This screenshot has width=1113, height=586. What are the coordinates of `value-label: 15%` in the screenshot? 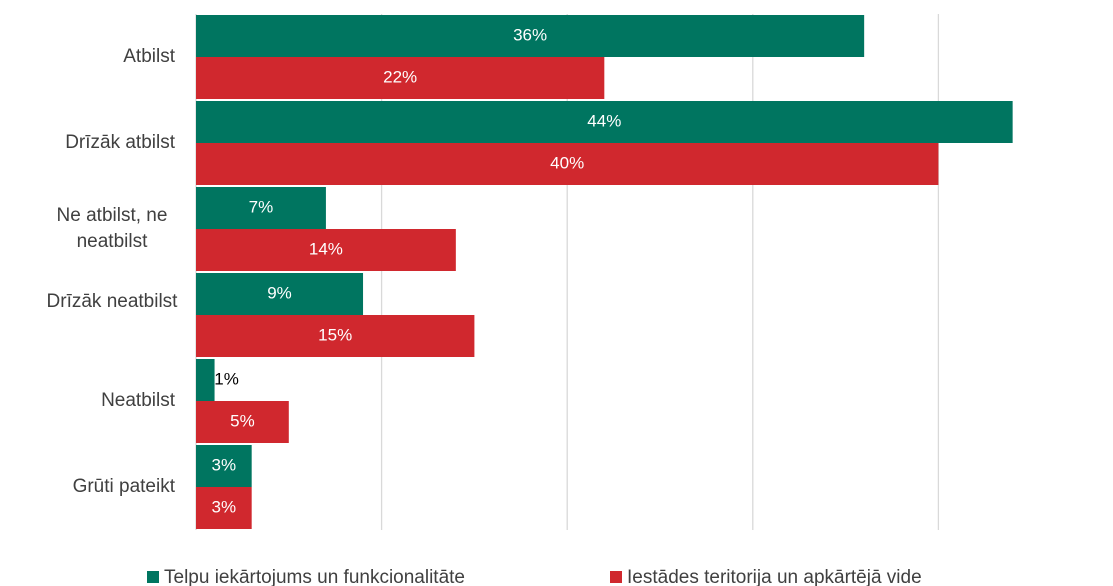 It's located at (335, 334).